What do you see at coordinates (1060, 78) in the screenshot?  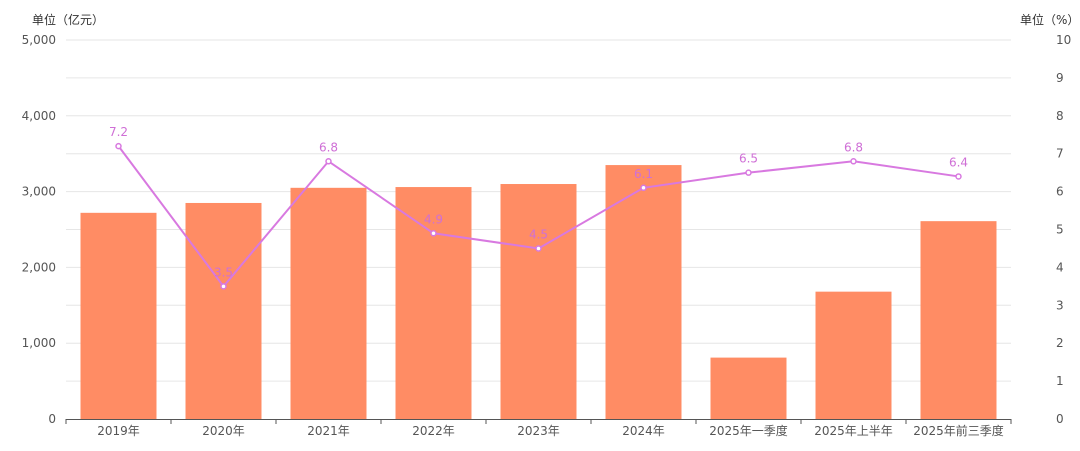 I see `y-right-tick-label: 9` at bounding box center [1060, 78].